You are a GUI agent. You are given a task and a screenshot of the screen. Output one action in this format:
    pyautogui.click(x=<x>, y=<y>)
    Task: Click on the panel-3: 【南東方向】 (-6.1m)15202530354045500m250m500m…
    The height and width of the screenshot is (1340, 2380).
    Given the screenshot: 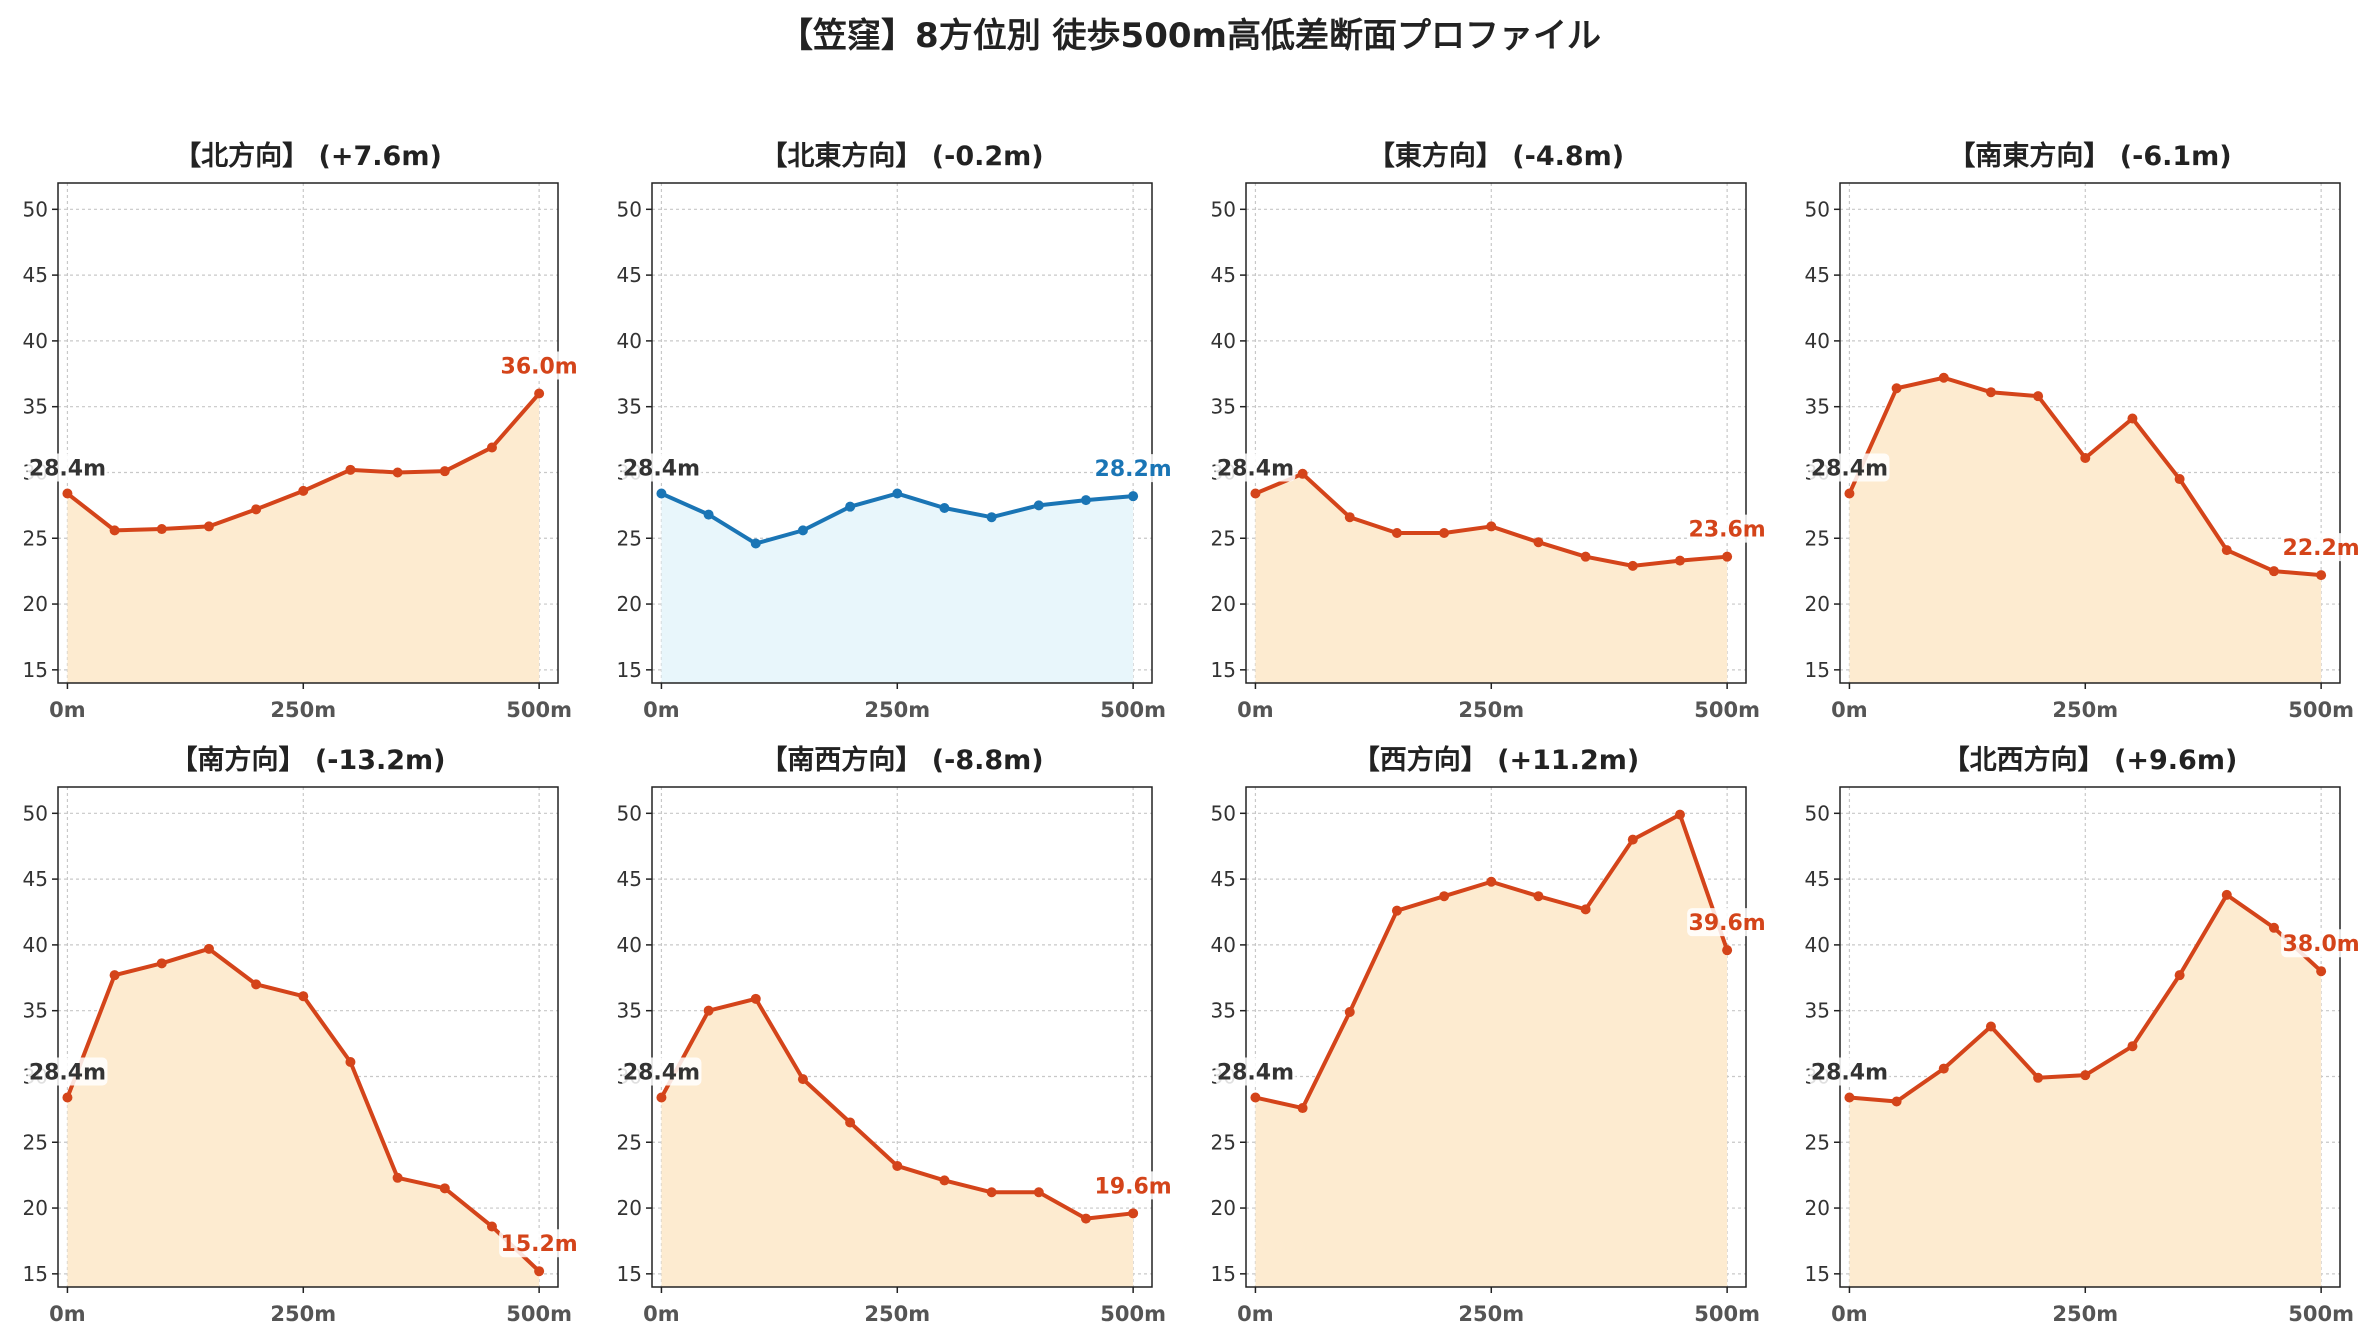 What is the action you would take?
    pyautogui.click(x=2083, y=431)
    